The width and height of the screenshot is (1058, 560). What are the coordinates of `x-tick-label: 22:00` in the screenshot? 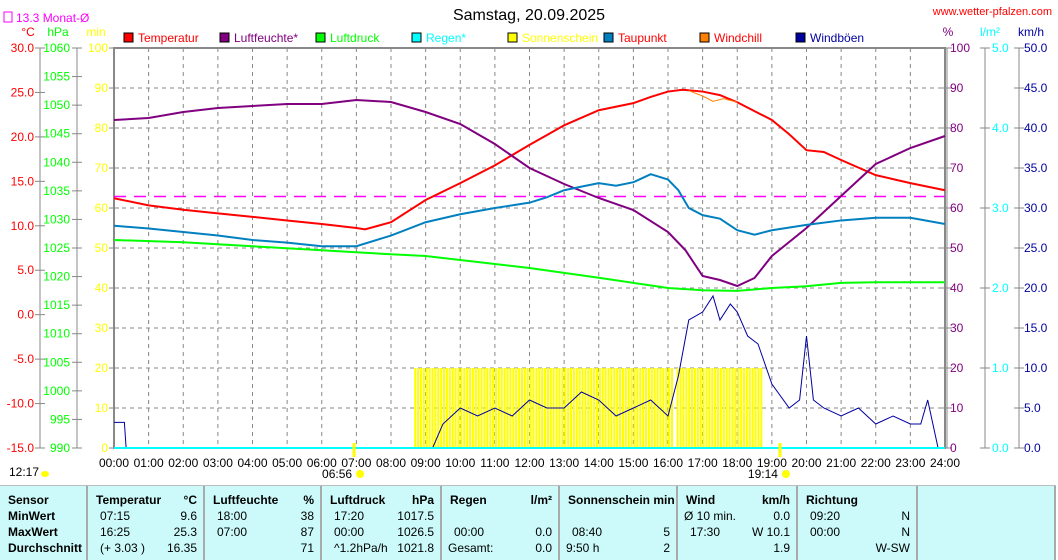 It's located at (876, 463).